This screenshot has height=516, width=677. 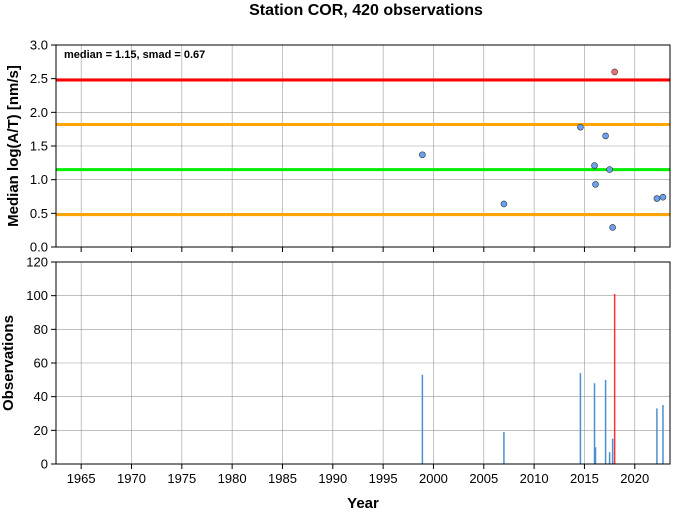 I want to click on bottom-x-tick-label: 2005, so click(x=483, y=478).